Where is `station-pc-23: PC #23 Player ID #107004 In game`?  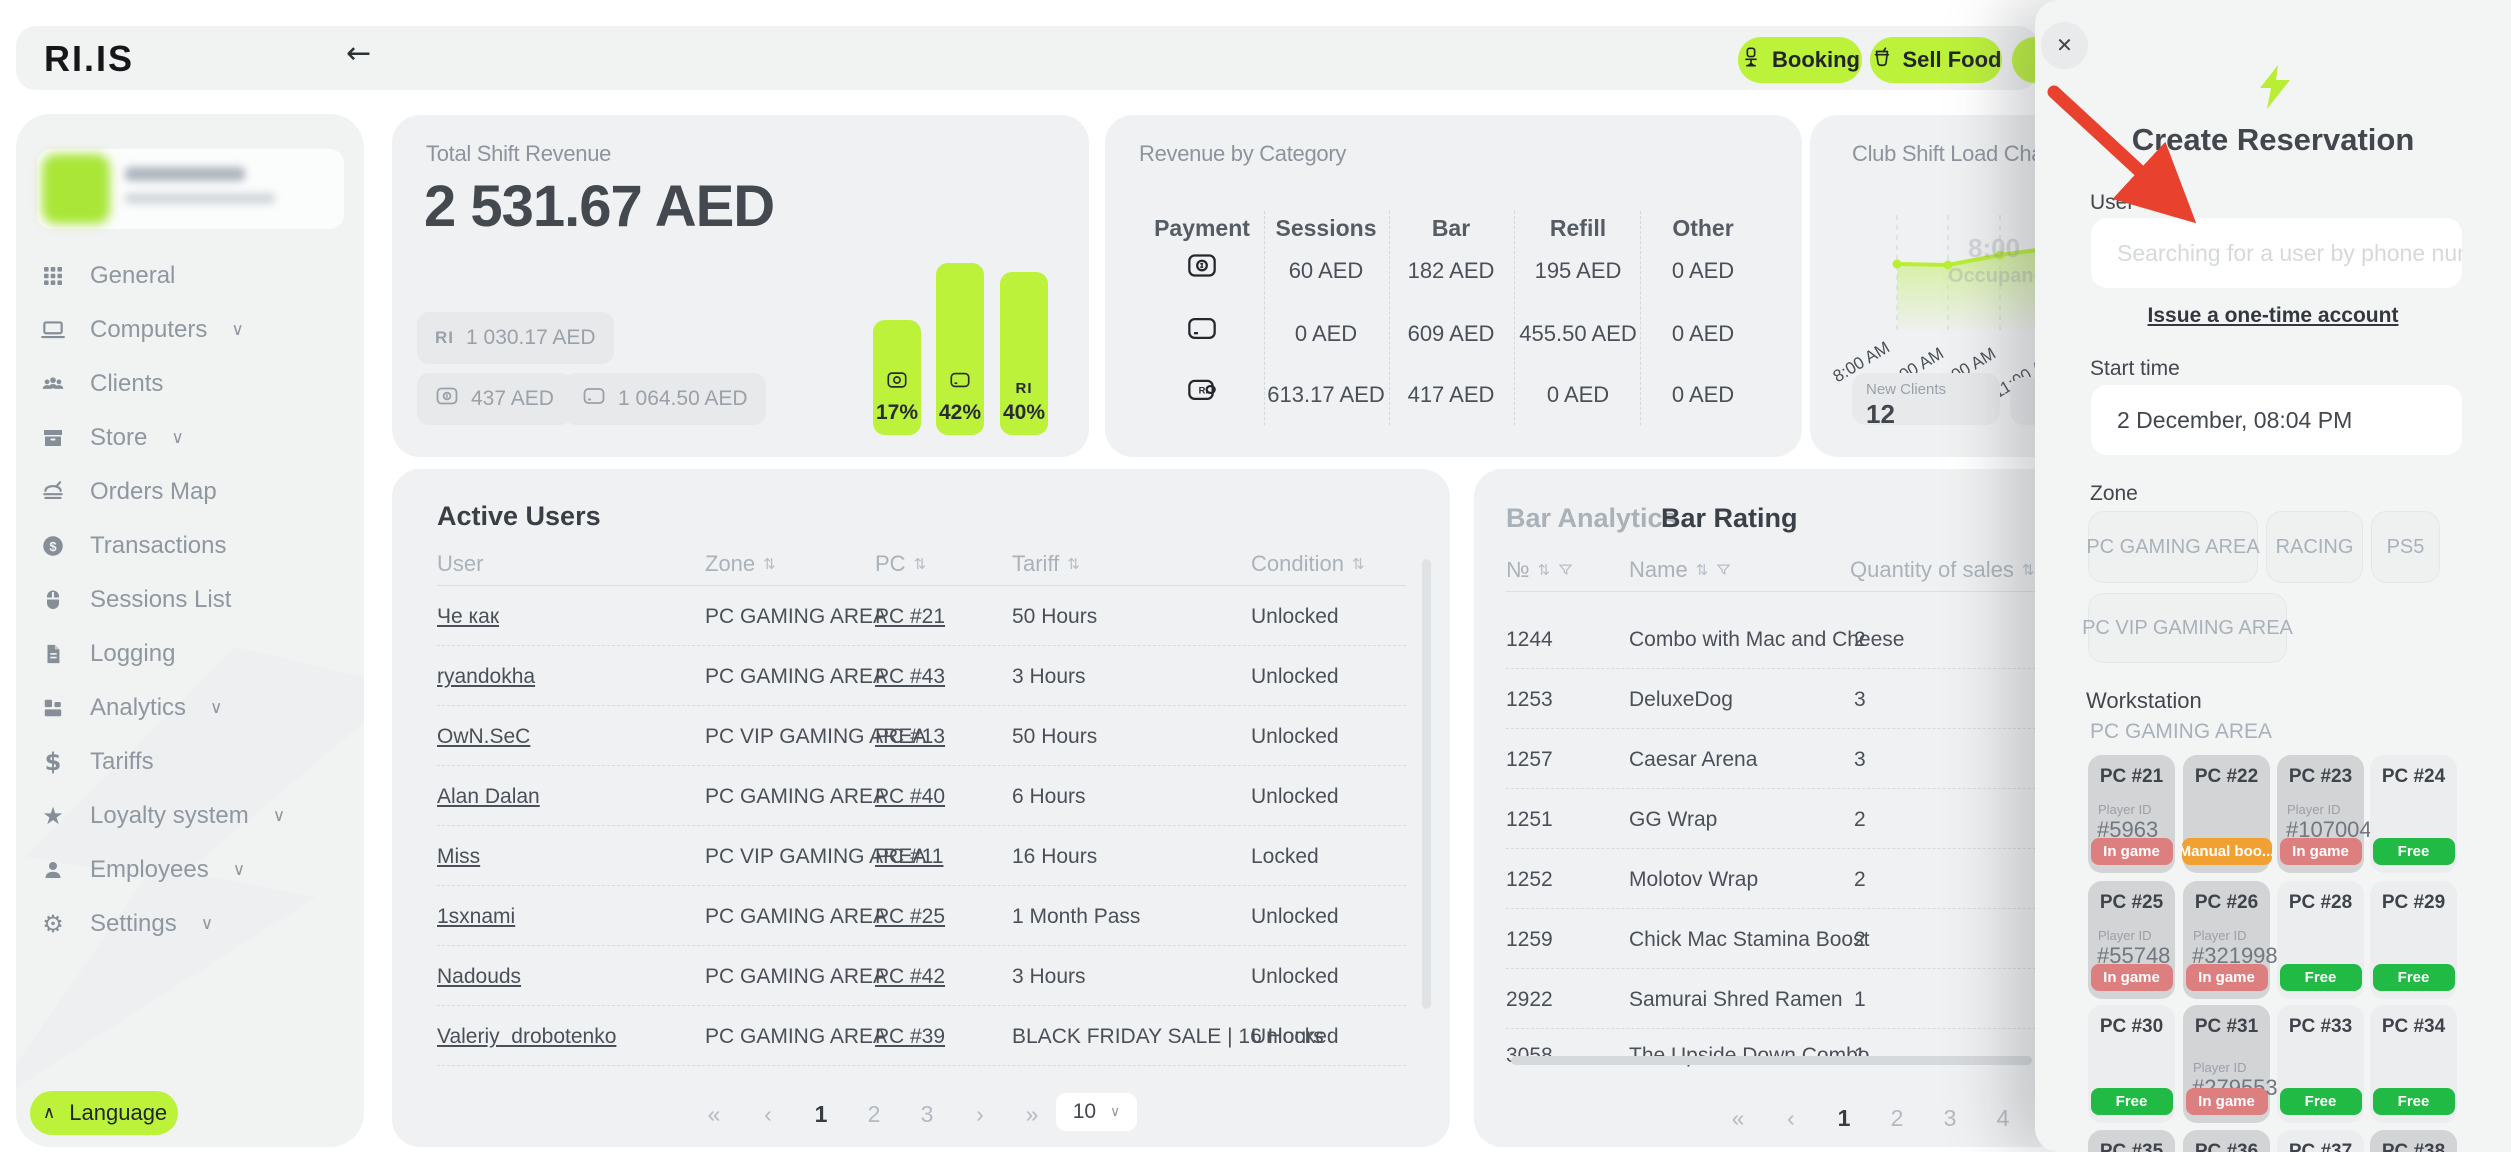 station-pc-23: PC #23 Player ID #107004 In game is located at coordinates (2324, 814).